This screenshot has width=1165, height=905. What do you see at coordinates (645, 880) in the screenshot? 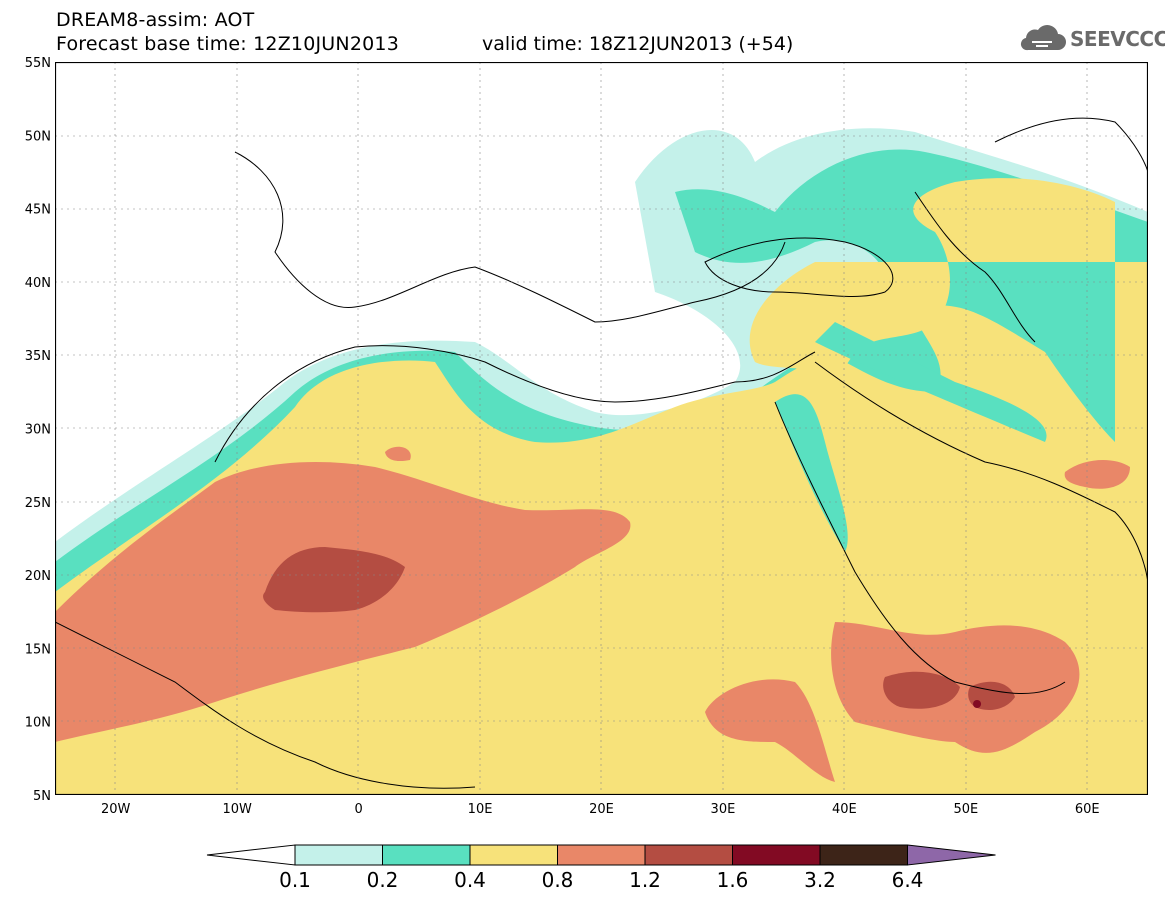
I see `legend-level-label: 1.2` at bounding box center [645, 880].